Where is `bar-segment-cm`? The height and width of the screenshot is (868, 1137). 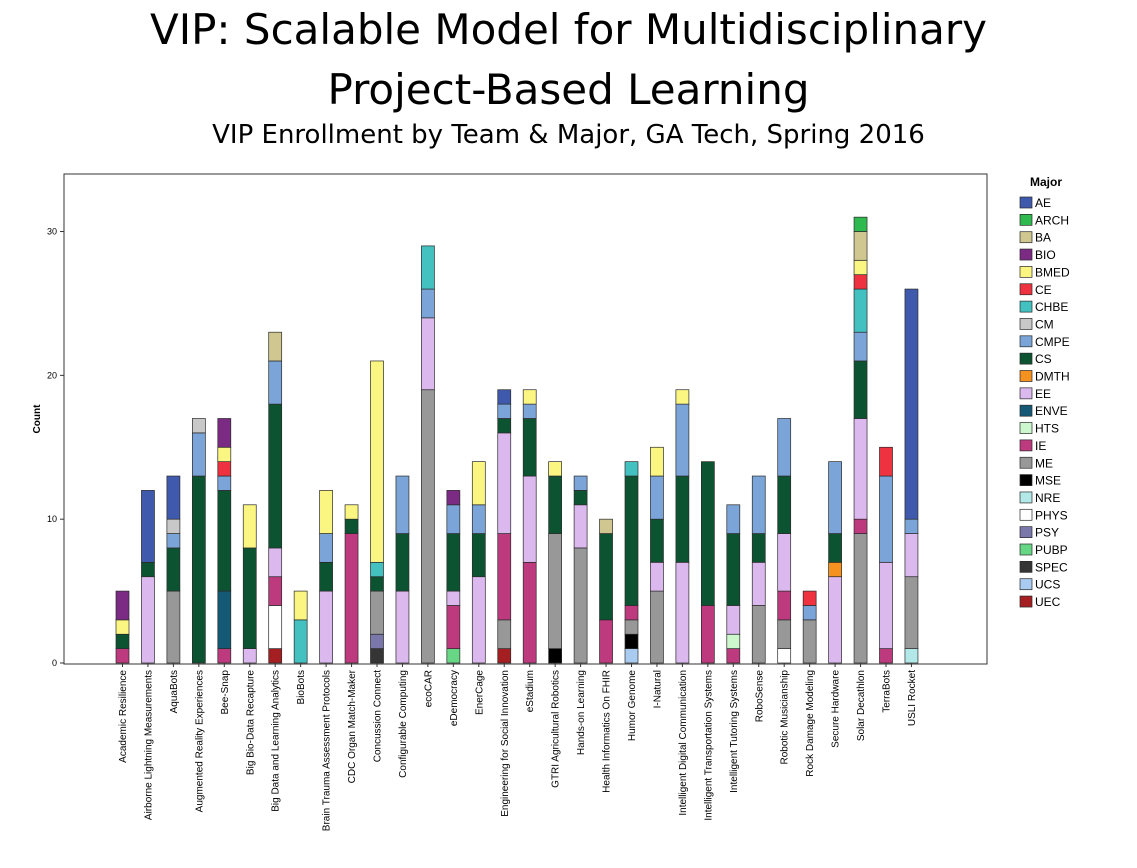 bar-segment-cm is located at coordinates (173, 526).